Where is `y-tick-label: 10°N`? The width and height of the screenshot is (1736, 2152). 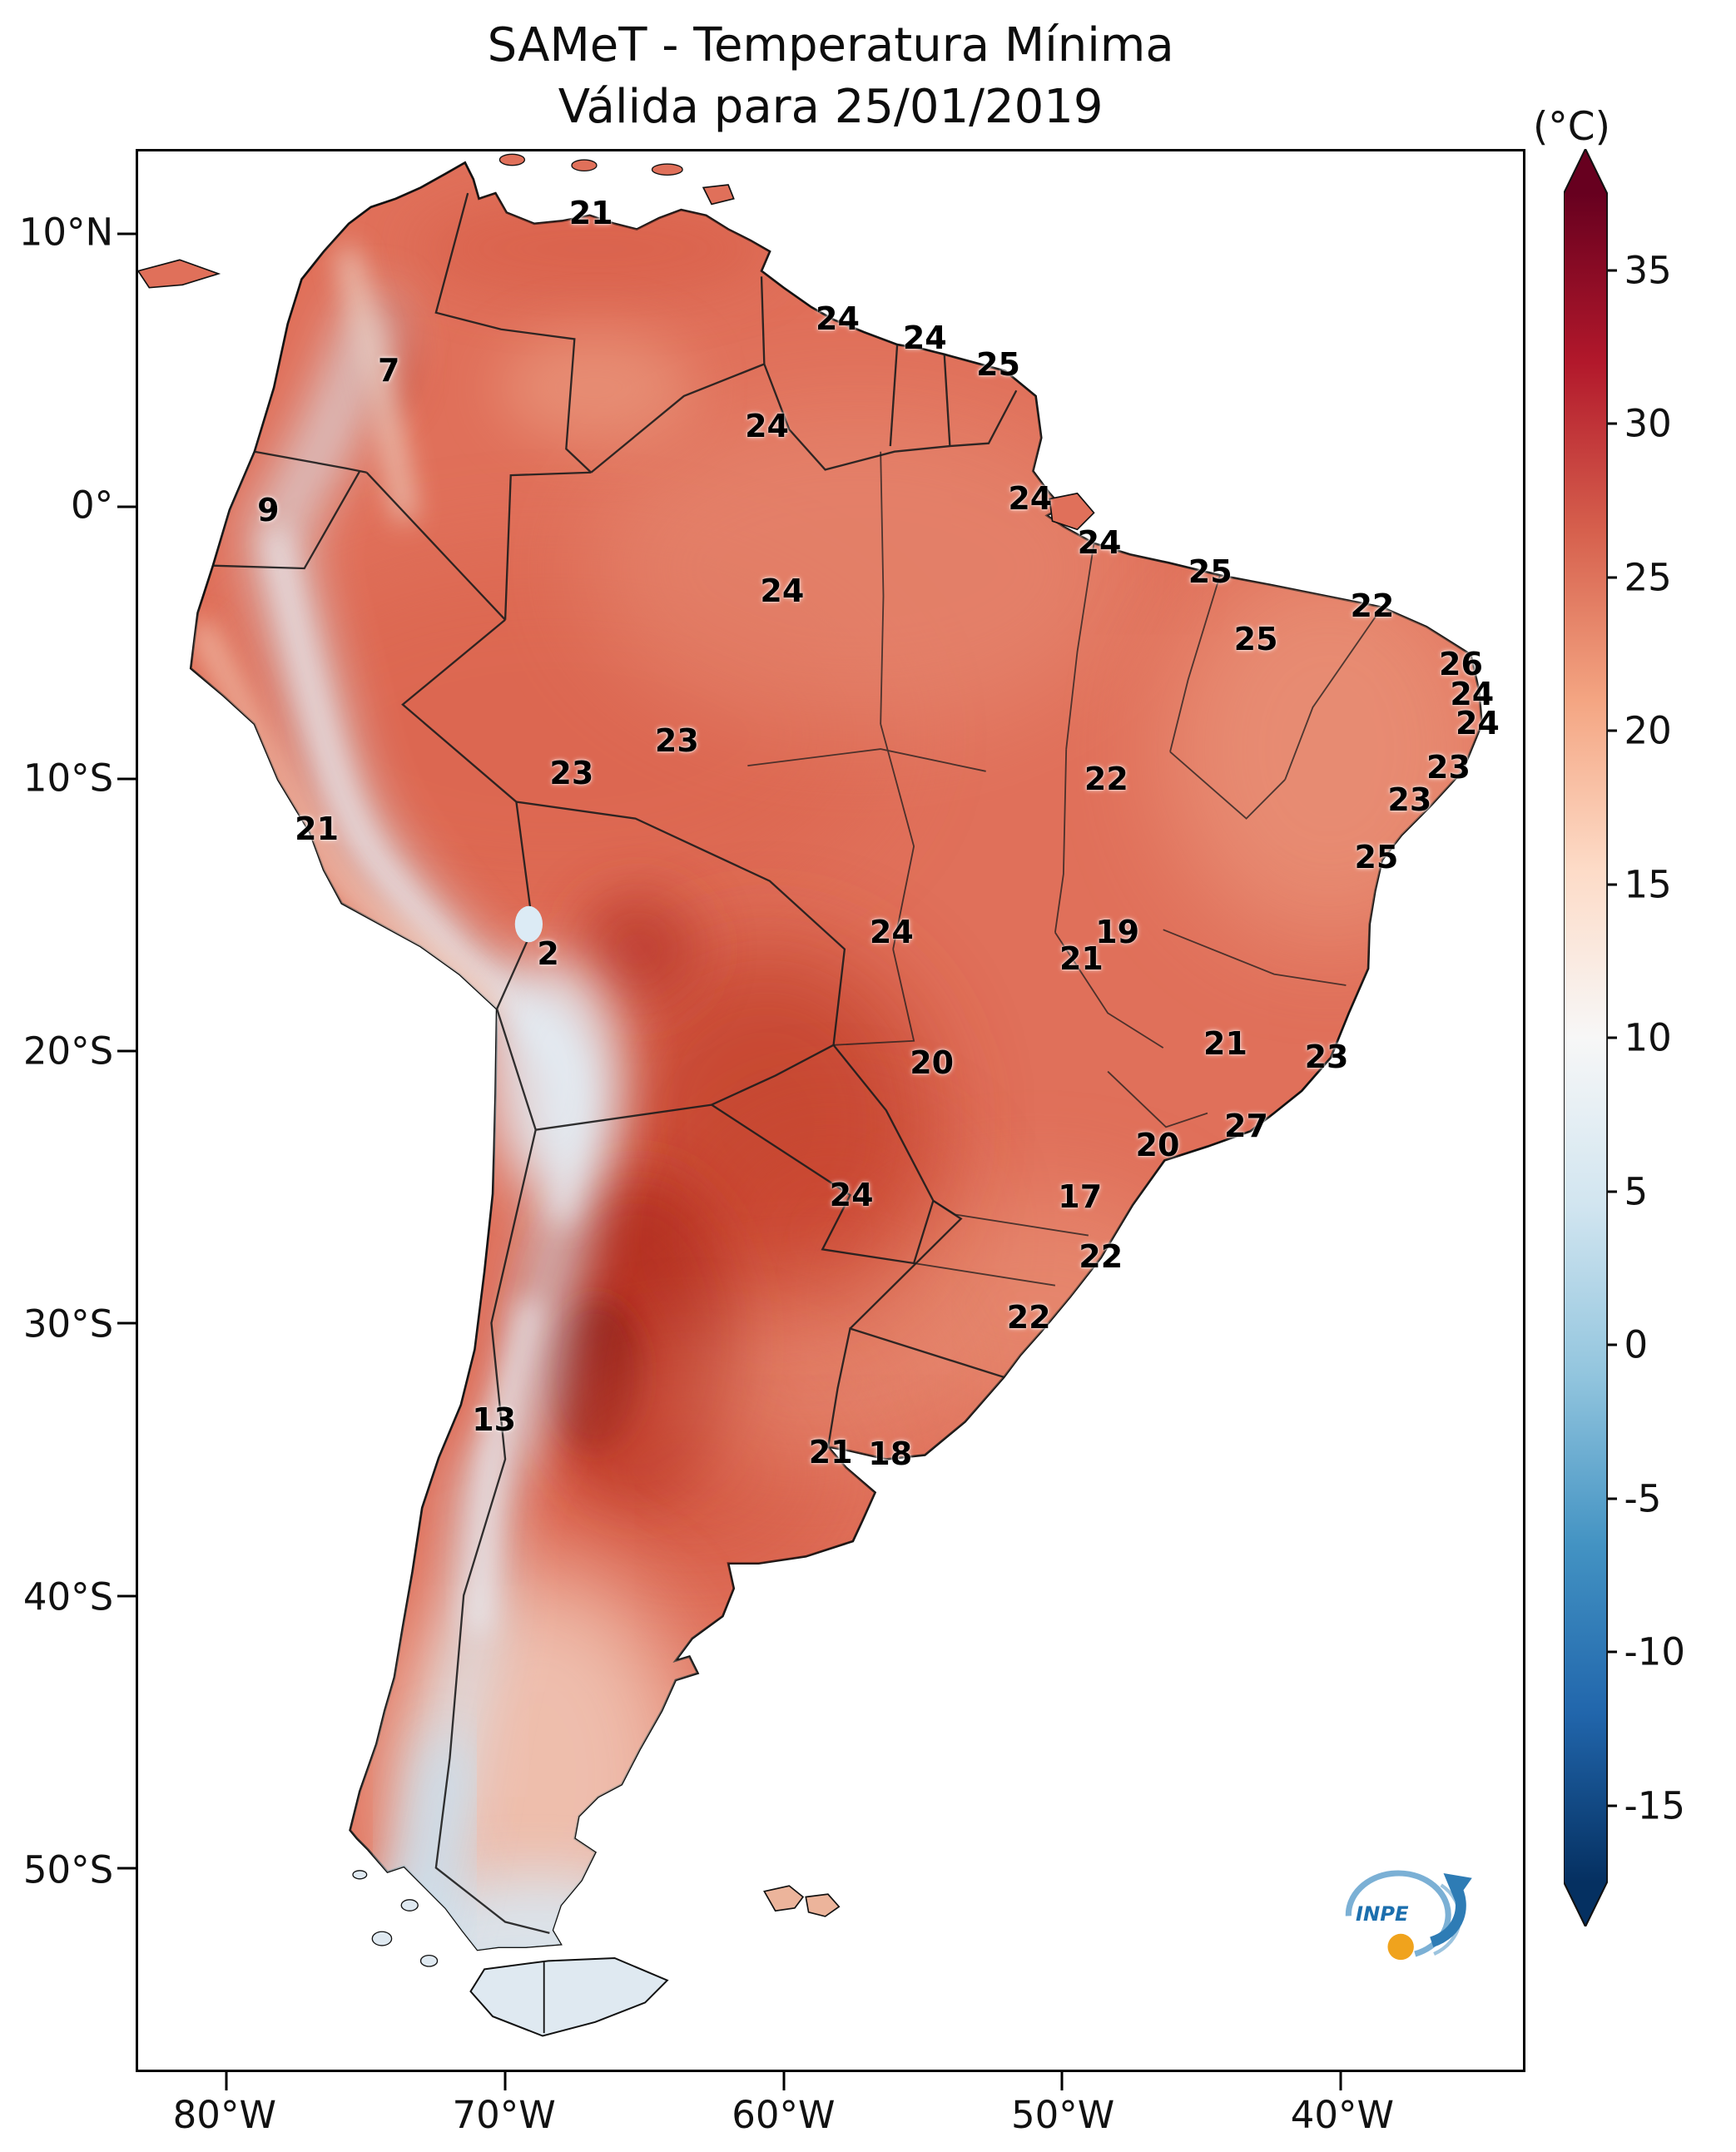
y-tick-label: 10°N is located at coordinates (66, 232).